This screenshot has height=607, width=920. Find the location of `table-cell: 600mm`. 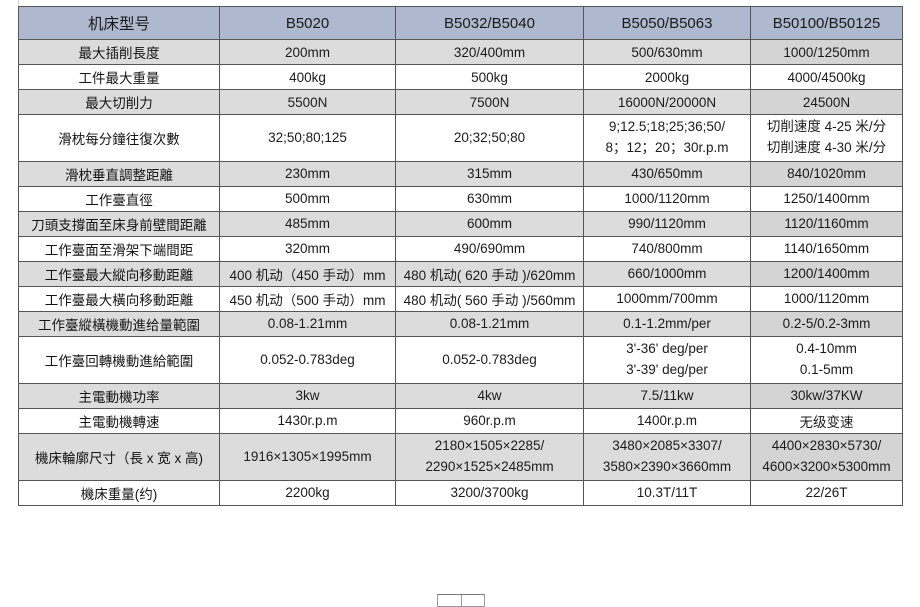

table-cell: 600mm is located at coordinates (489, 223).